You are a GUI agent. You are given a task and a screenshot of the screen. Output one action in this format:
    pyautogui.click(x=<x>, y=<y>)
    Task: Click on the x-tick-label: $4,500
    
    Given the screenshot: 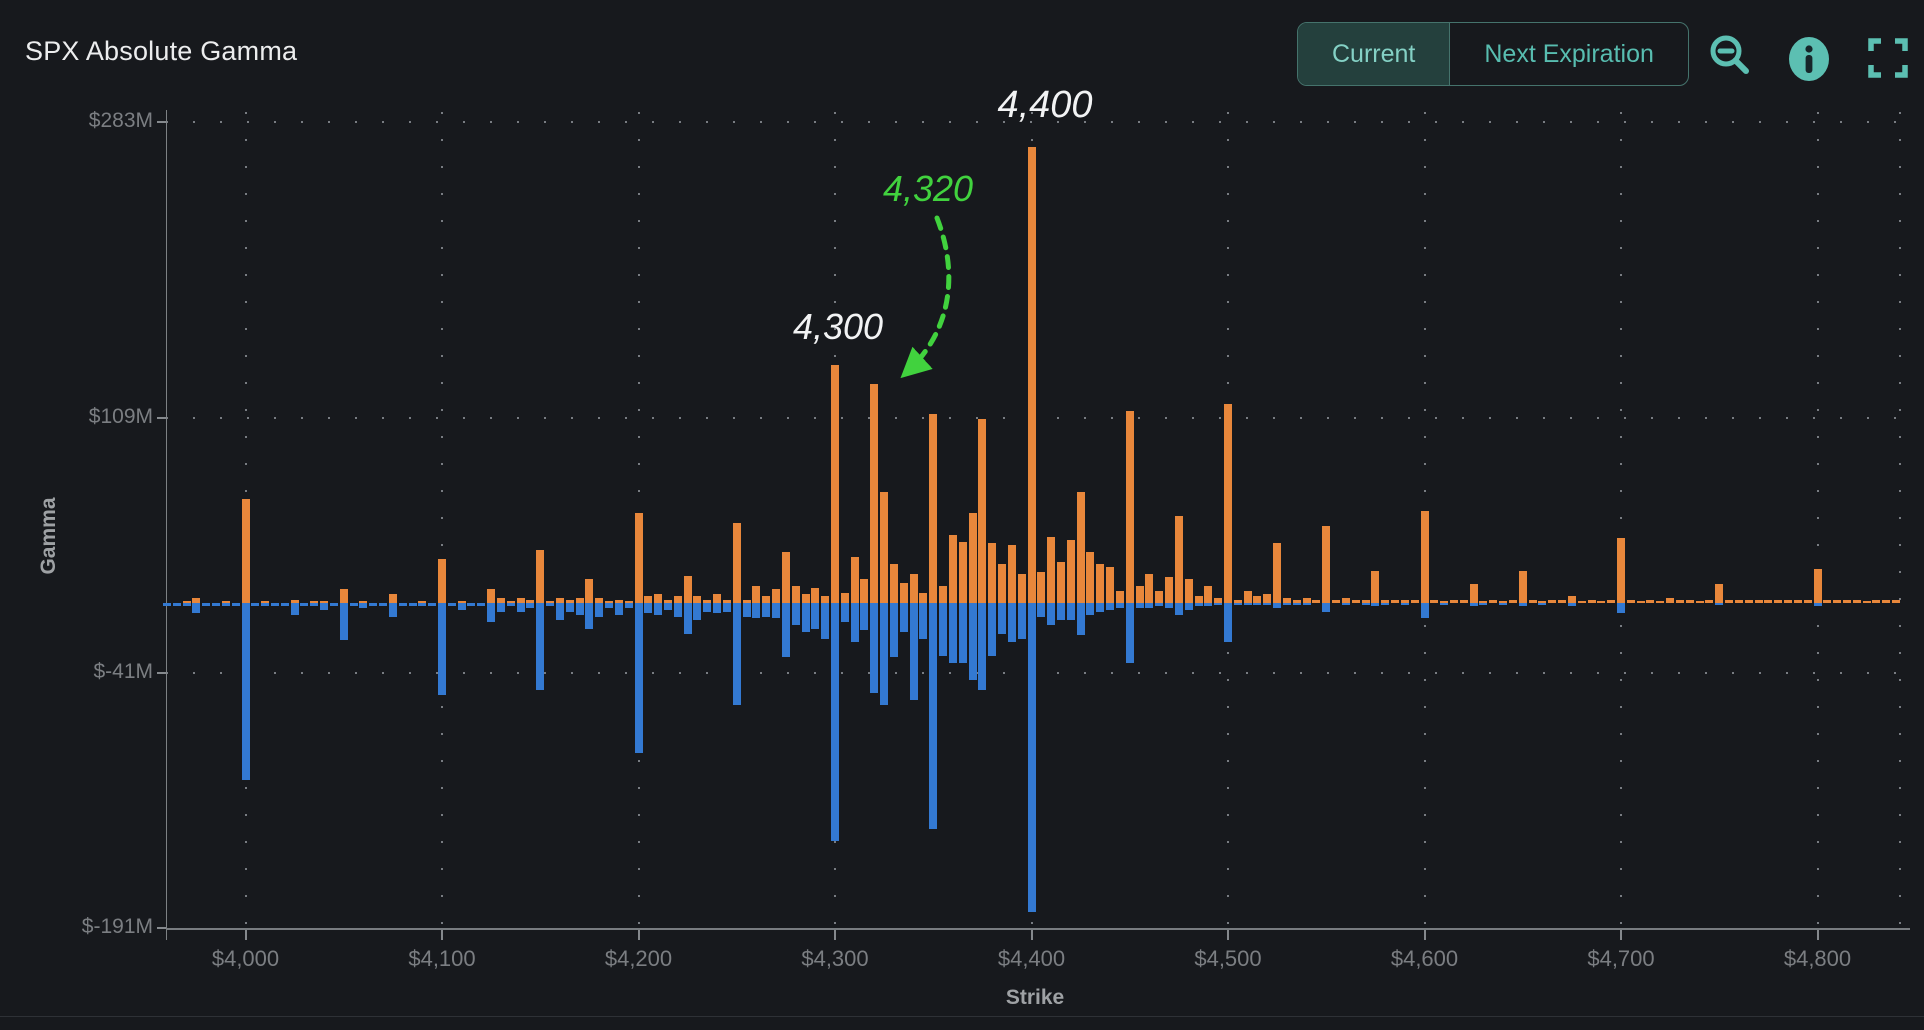 What is the action you would take?
    pyautogui.click(x=1228, y=958)
    